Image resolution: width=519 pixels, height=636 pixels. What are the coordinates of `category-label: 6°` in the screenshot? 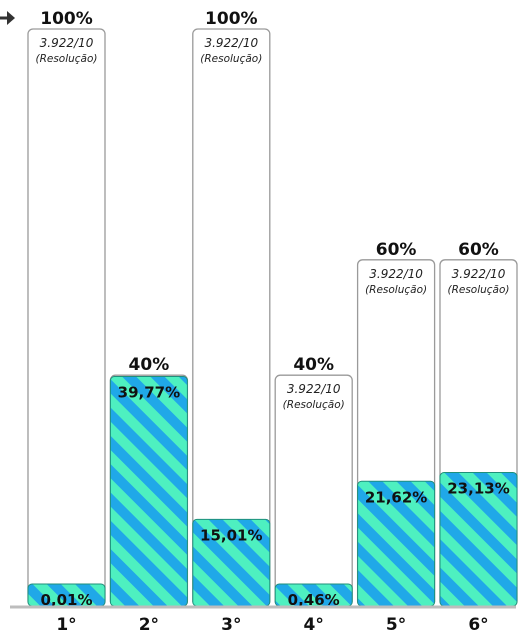 It's located at (478, 625).